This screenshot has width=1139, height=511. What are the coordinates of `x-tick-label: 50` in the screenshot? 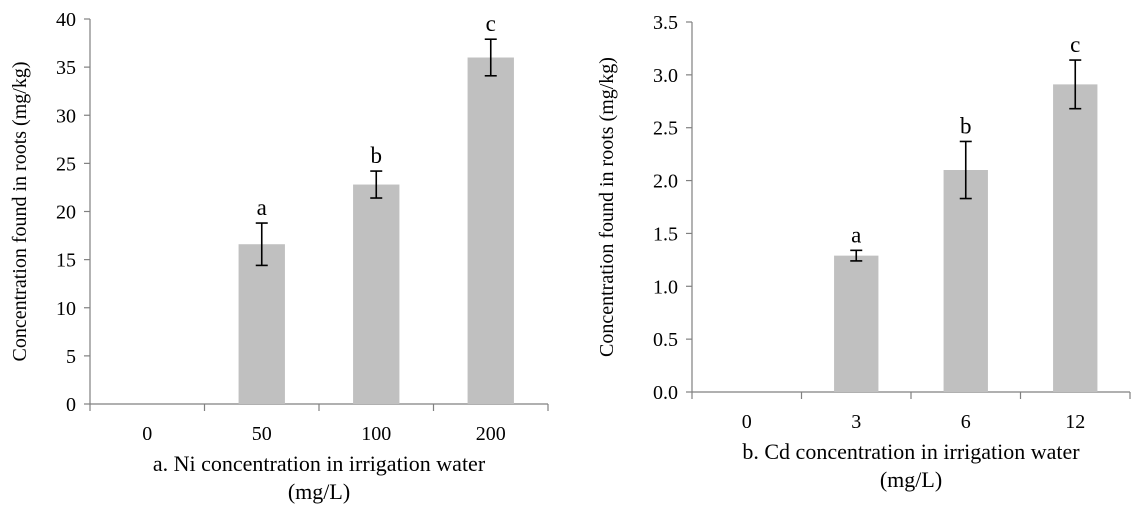 It's located at (262, 434).